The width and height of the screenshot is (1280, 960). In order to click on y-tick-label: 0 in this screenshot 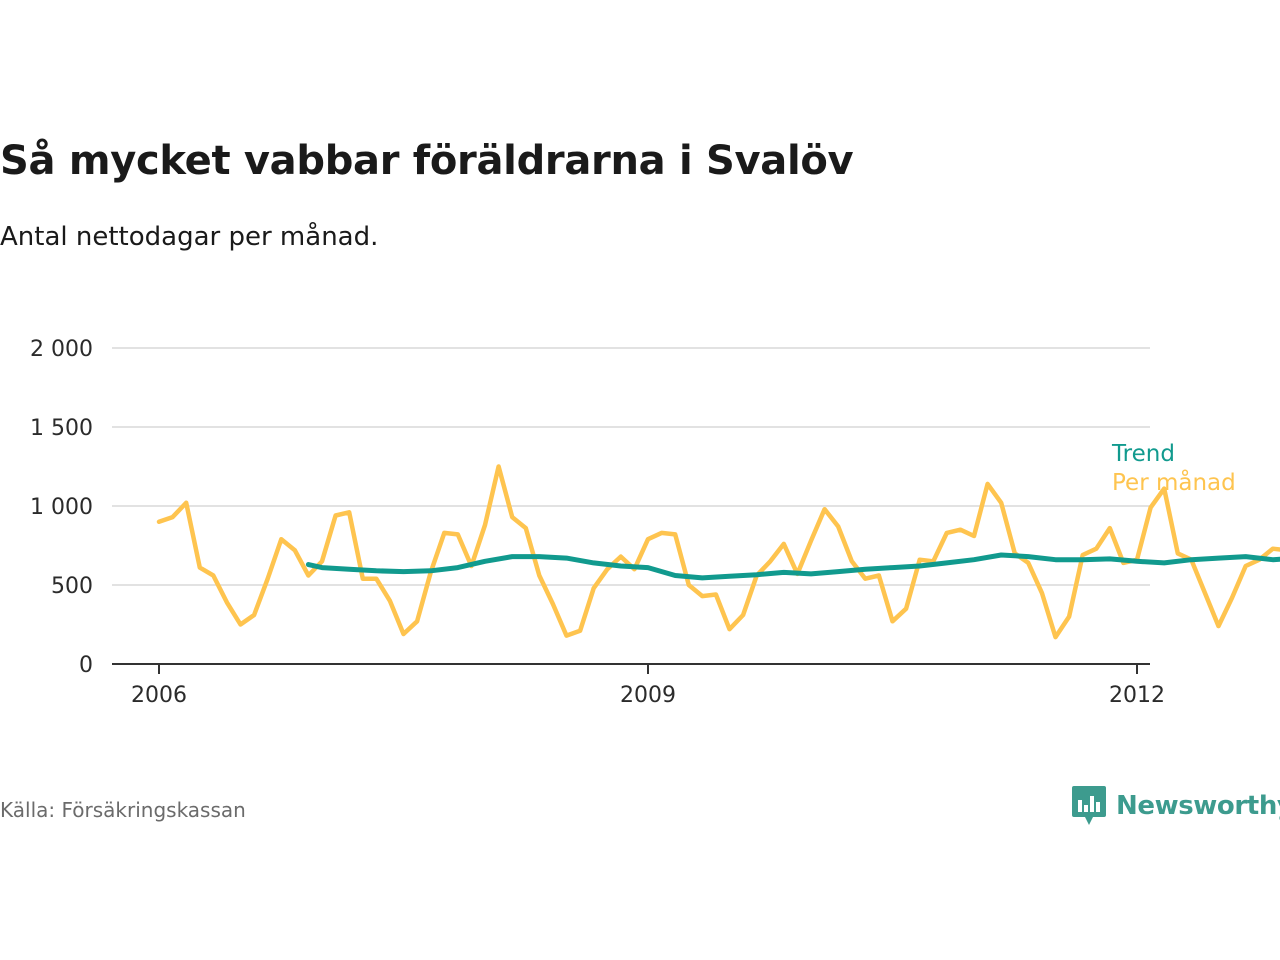, I will do `click(86, 665)`.